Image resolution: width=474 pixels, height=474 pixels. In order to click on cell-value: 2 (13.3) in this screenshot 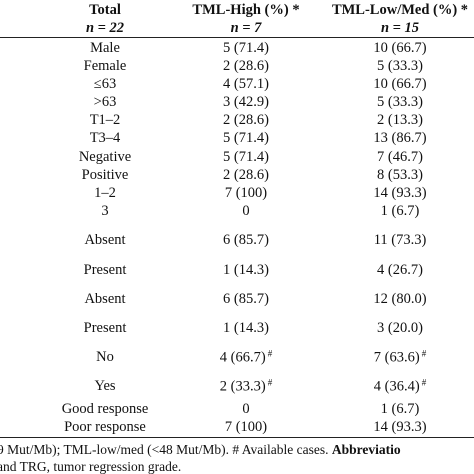, I will do `click(400, 120)`.